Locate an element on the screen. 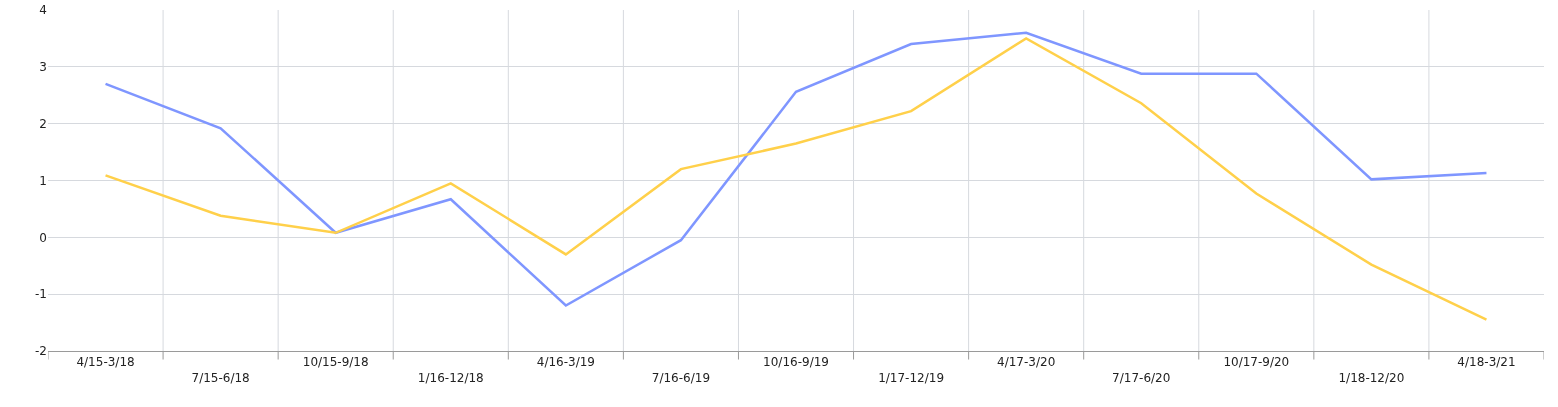 Image resolution: width=1558 pixels, height=407 pixels. y-tick-label: -2 is located at coordinates (41, 351).